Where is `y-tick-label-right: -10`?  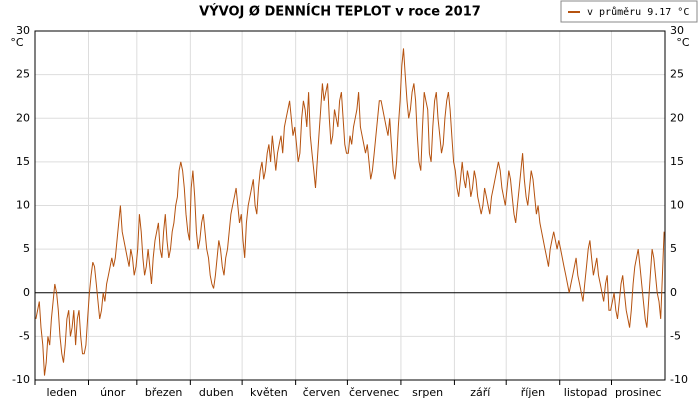
y-tick-label-right: -10 is located at coordinates (679, 379).